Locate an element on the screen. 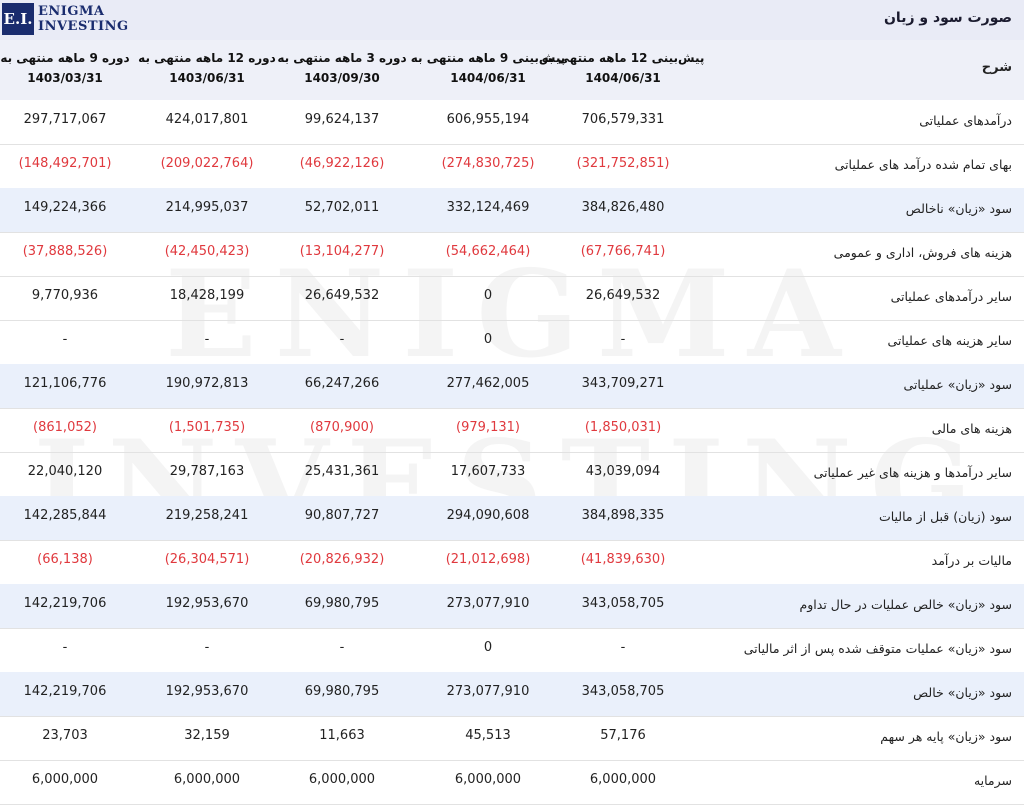 This screenshot has width=1024, height=805. table-cell: 17,607,733 is located at coordinates (488, 471).